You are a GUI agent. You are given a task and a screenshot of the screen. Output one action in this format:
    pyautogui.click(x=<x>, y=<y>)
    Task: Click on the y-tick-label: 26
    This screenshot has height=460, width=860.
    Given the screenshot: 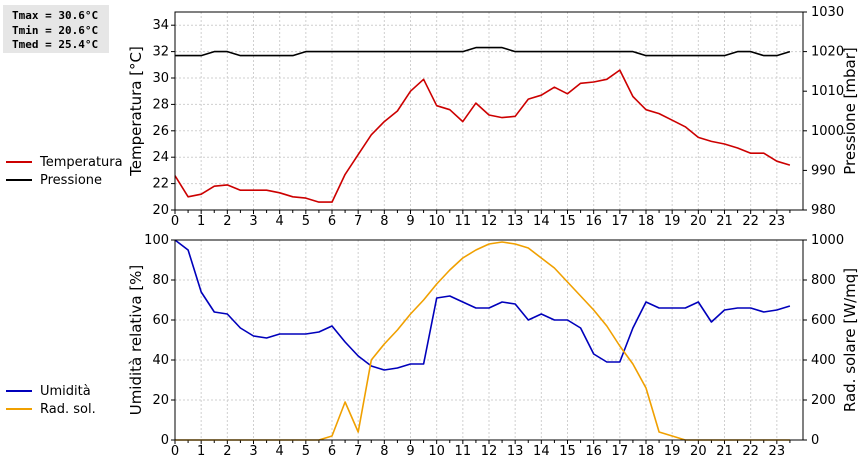 What is the action you would take?
    pyautogui.click(x=160, y=131)
    